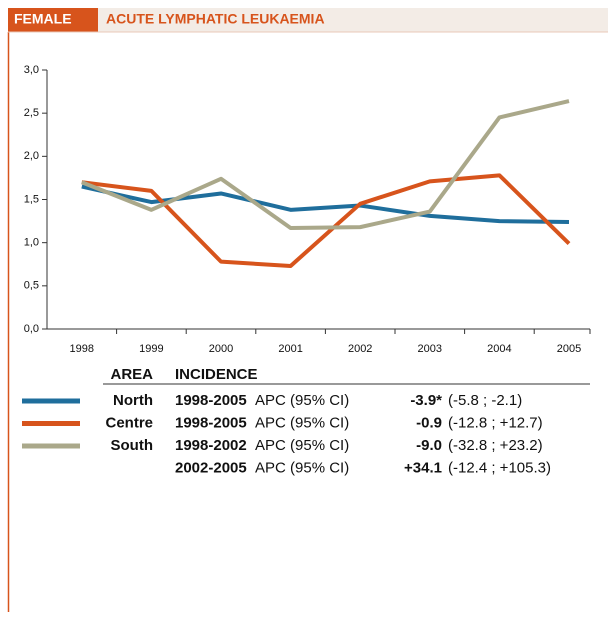  I want to click on header-tag, so click(53, 20).